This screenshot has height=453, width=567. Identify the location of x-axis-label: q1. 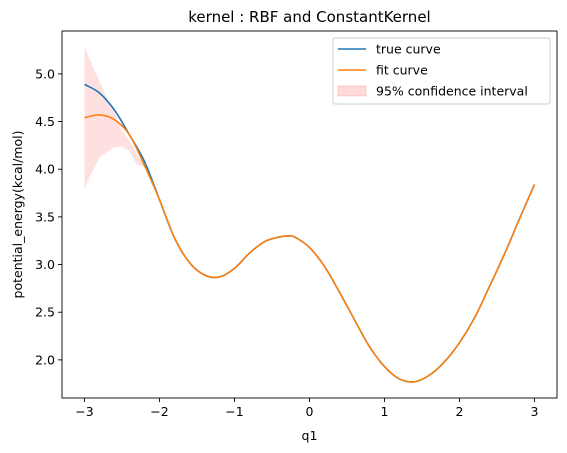
(310, 435).